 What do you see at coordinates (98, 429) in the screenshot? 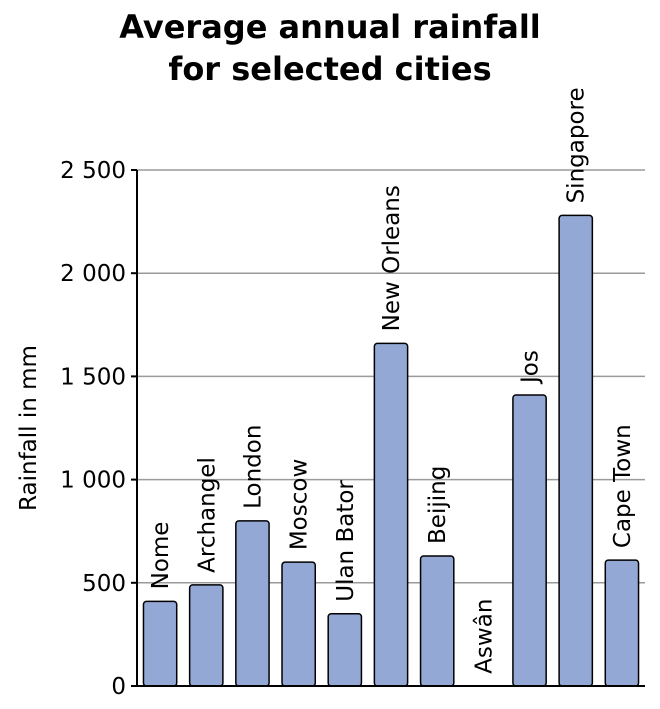
I see `y-axis-ticks: 0 500 1 000 1 500 2 000 2 500` at bounding box center [98, 429].